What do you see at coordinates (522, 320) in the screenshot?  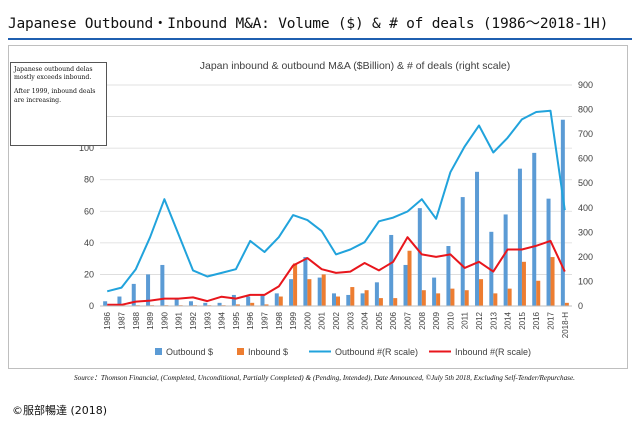 I see `x-tick-label: 2015` at bounding box center [522, 320].